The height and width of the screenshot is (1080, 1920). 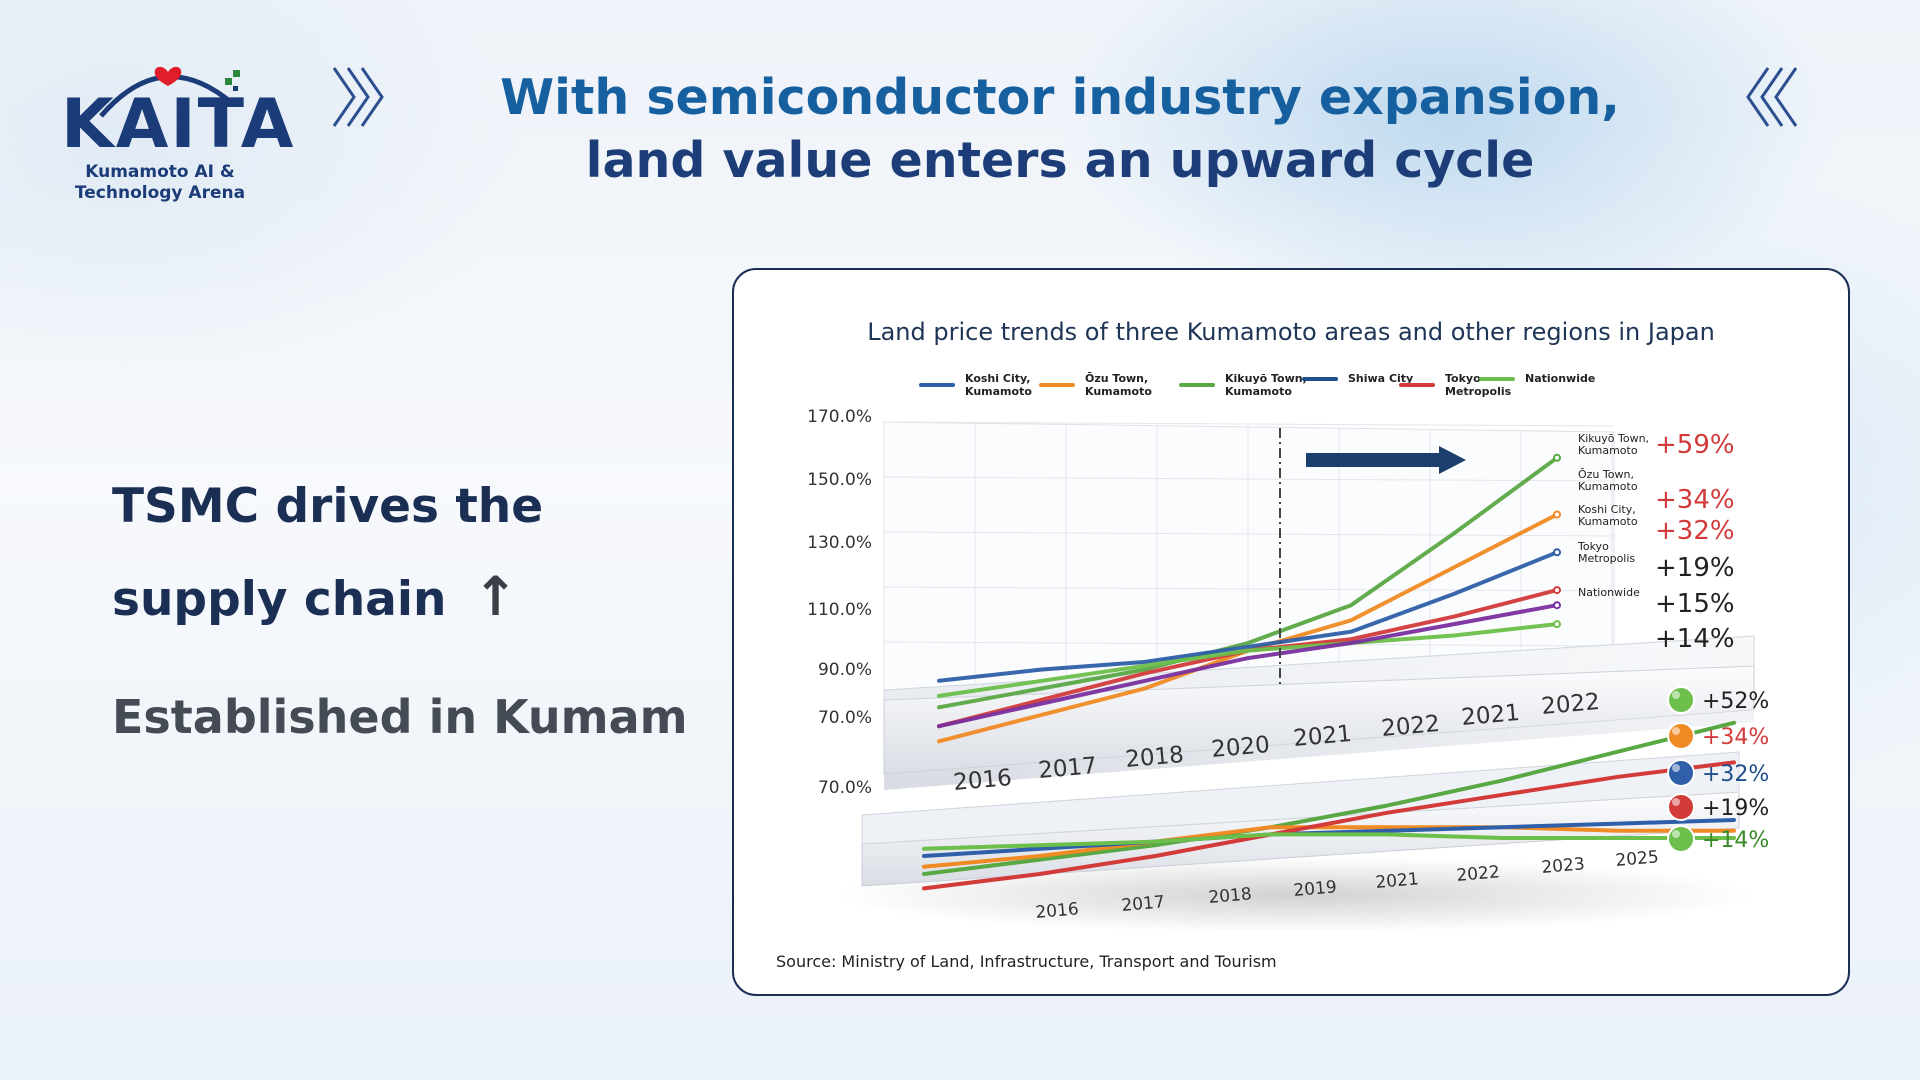 I want to click on series-line-lower-tokyo, so click(x=1329, y=825).